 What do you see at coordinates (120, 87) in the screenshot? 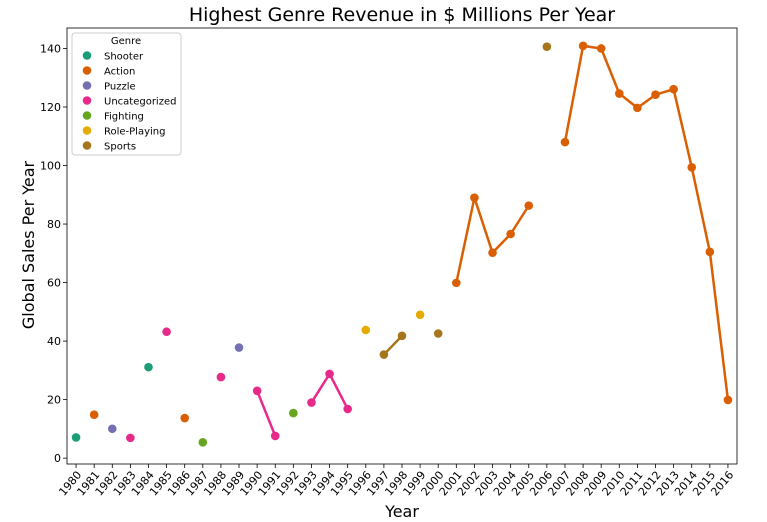
I see `legend-label-puzzle: Puzzle` at bounding box center [120, 87].